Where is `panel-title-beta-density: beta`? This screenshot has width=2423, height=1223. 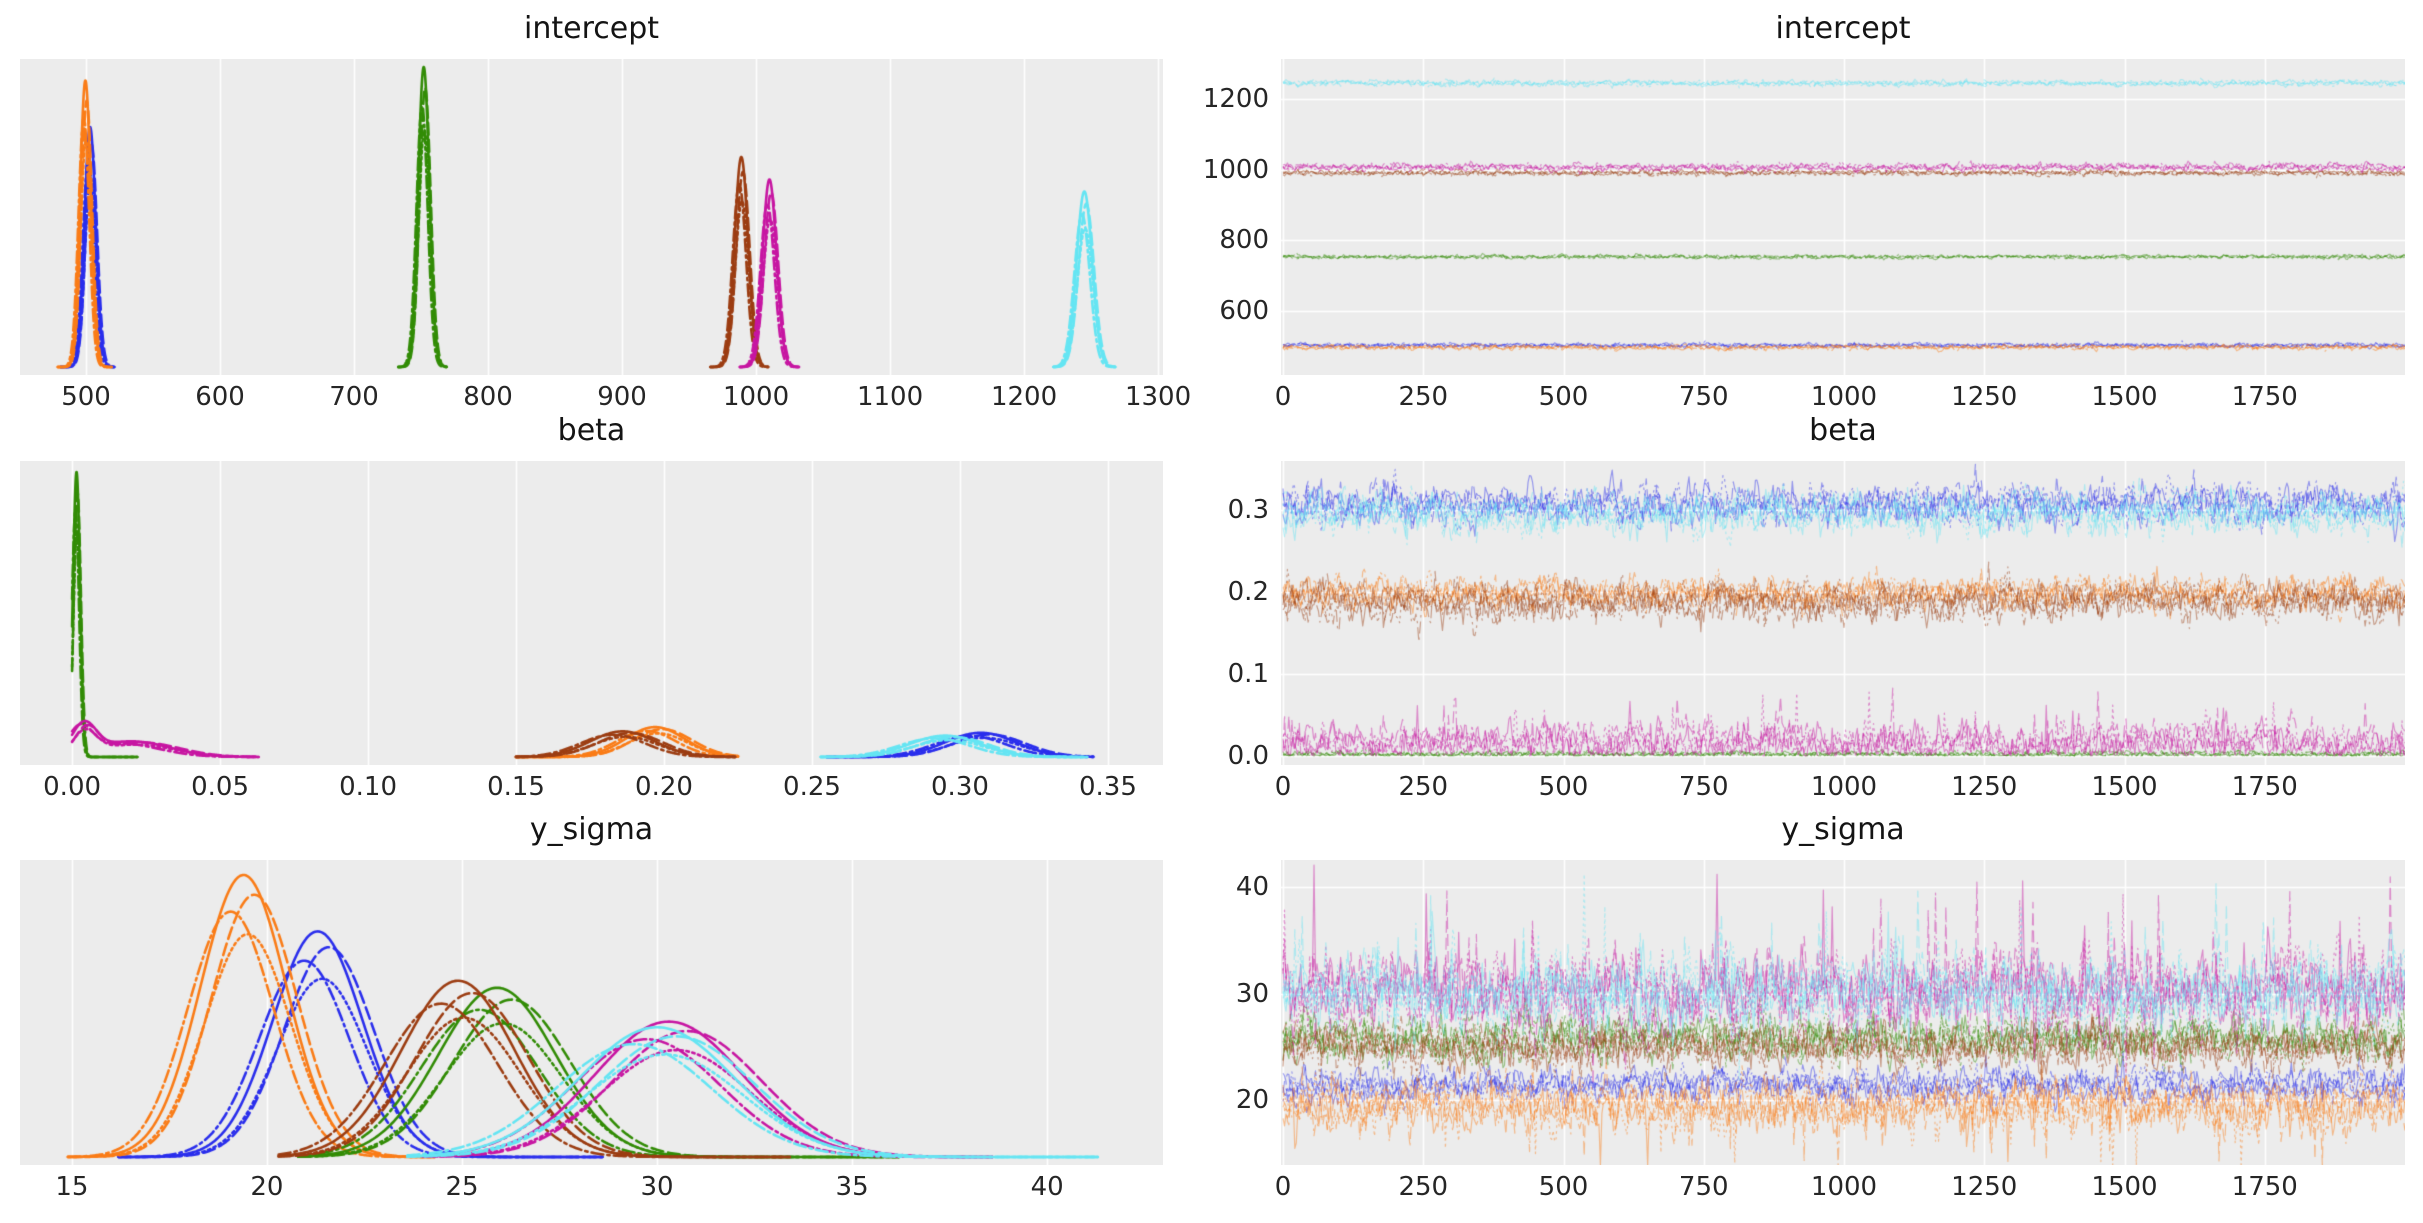
panel-title-beta-density: beta is located at coordinates (591, 430).